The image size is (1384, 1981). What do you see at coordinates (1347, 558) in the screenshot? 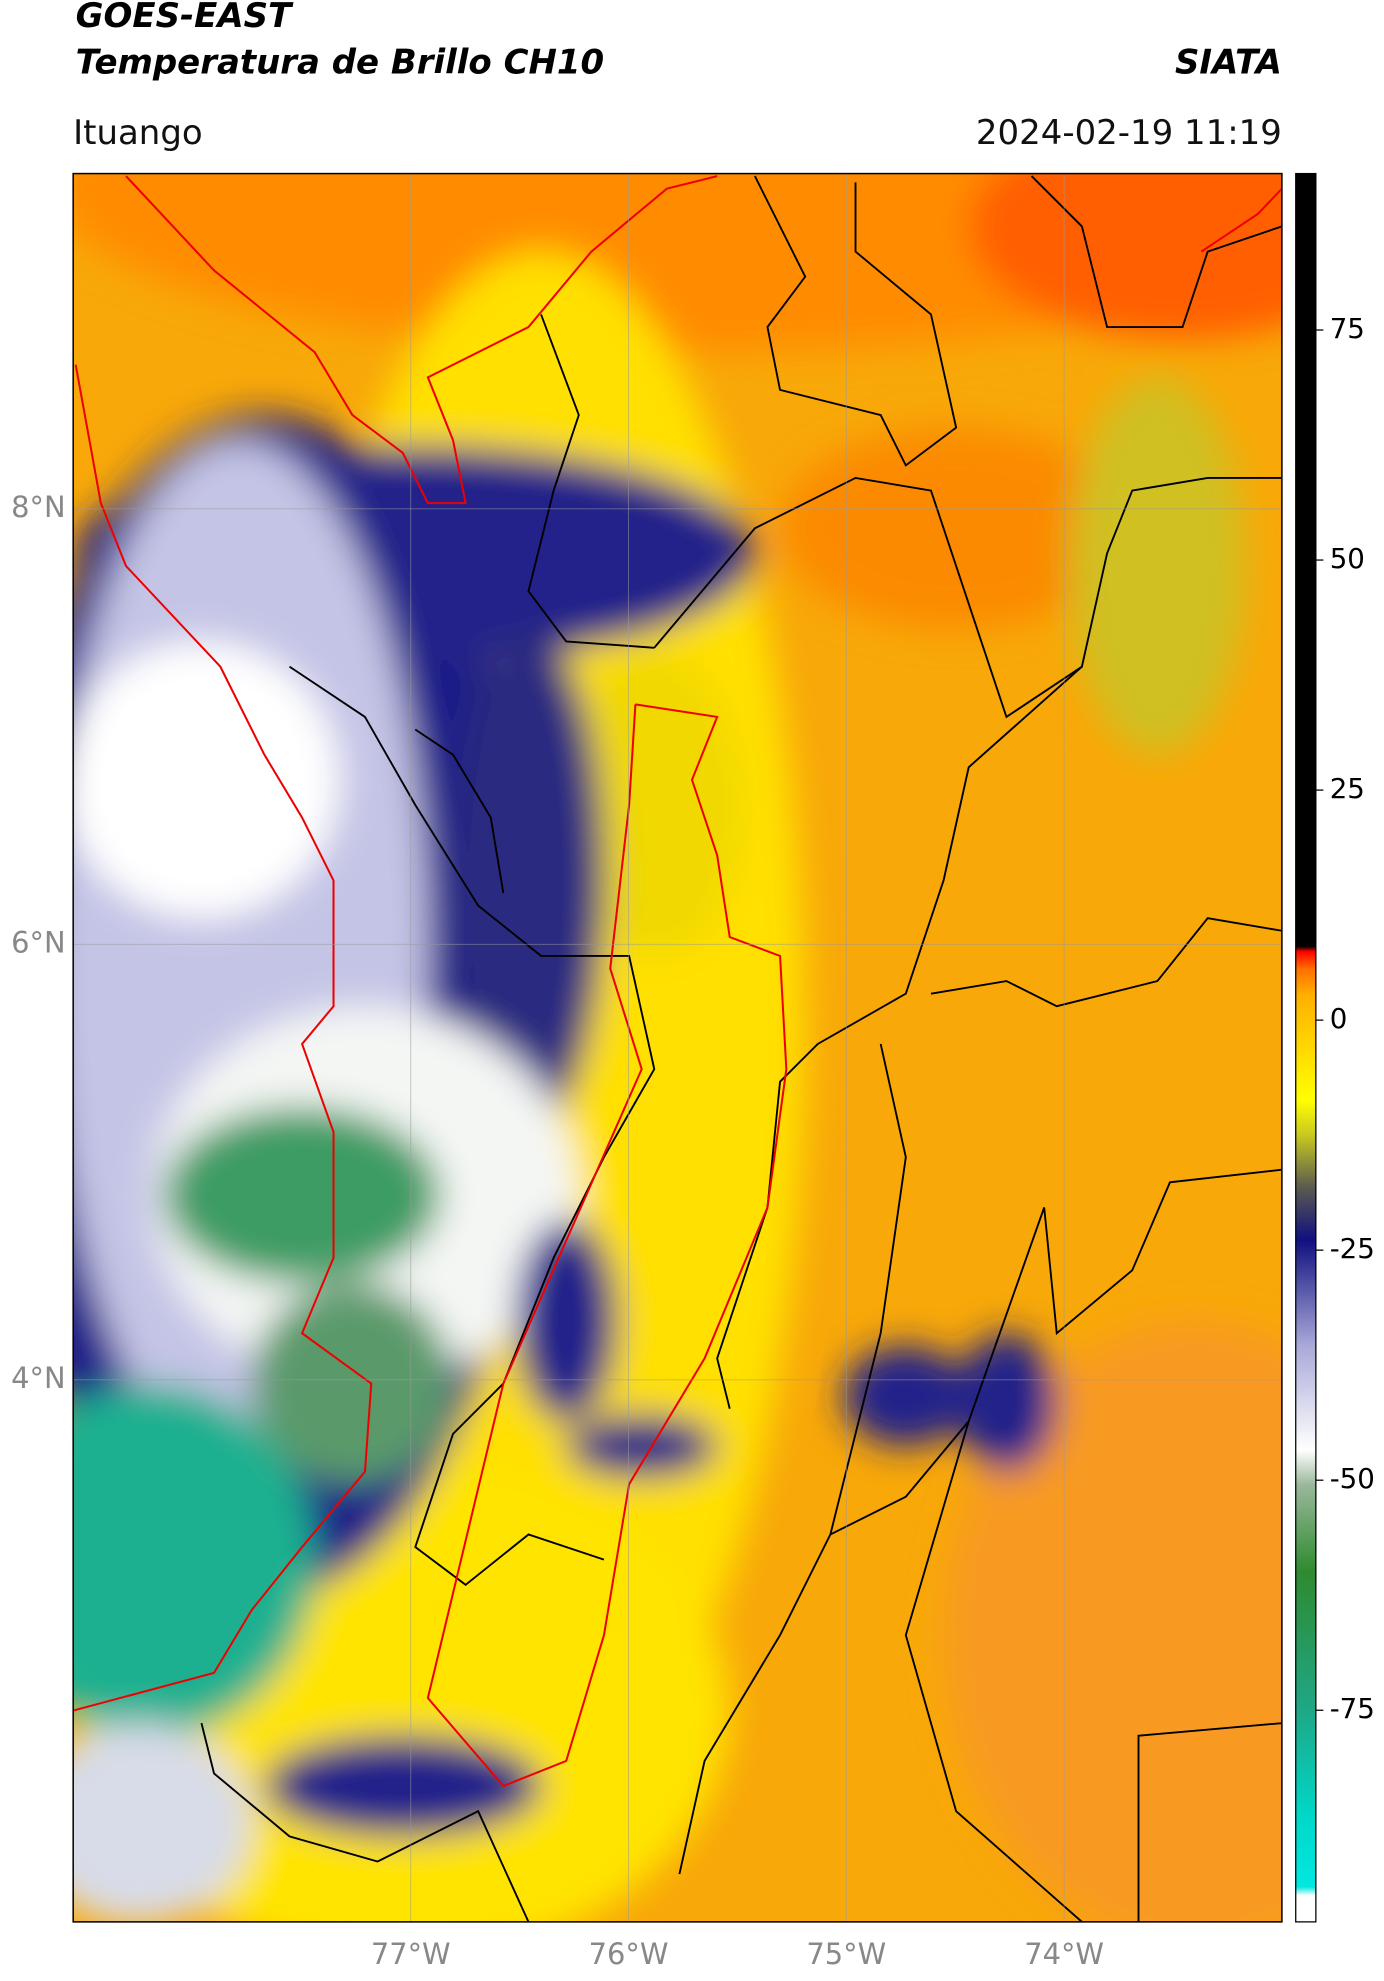
I see `colorbar-tick-label: 50` at bounding box center [1347, 558].